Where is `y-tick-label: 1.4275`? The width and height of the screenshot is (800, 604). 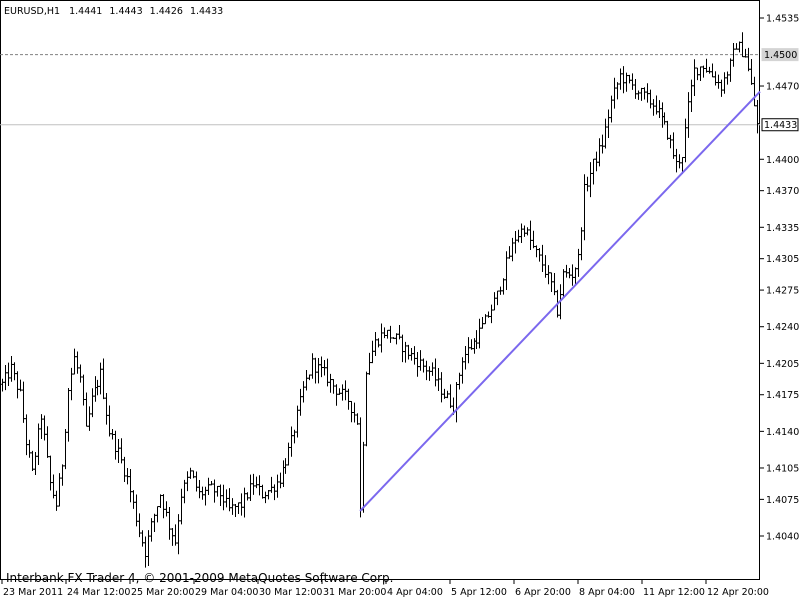 y-tick-label: 1.4275 is located at coordinates (782, 291).